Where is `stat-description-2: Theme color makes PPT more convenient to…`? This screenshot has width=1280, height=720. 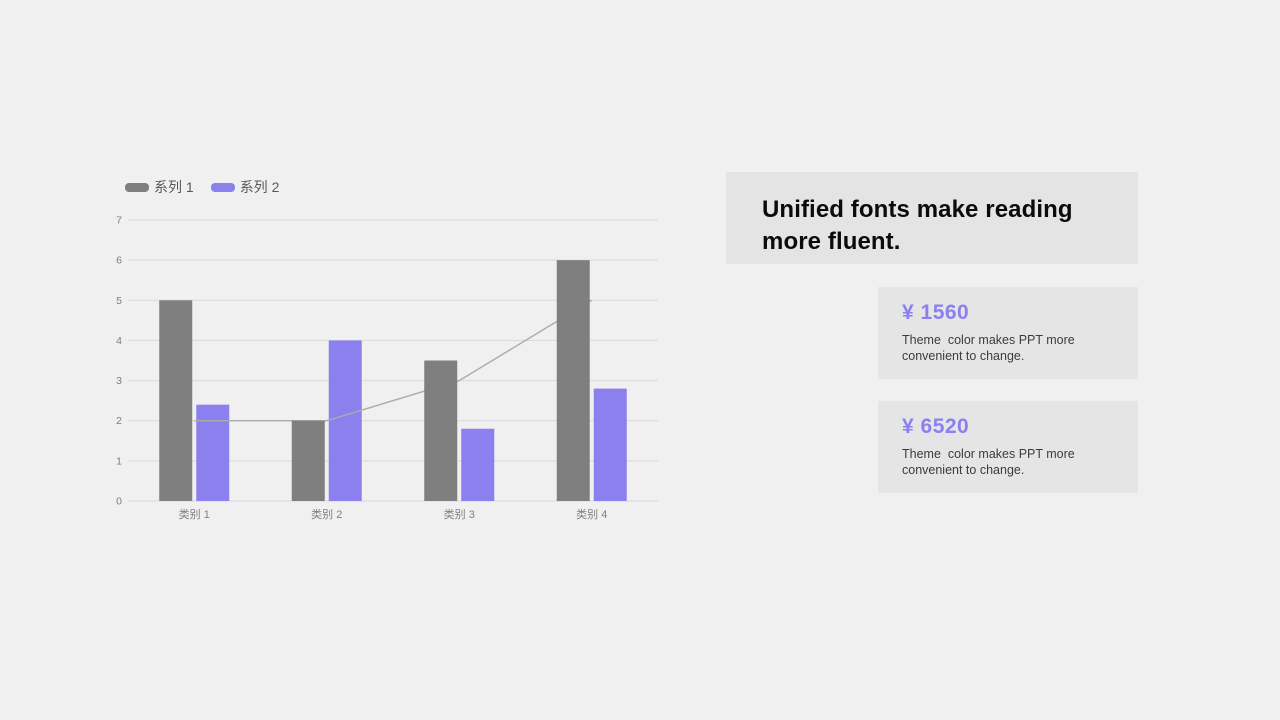 stat-description-2: Theme color makes PPT more convenient to… is located at coordinates (988, 462).